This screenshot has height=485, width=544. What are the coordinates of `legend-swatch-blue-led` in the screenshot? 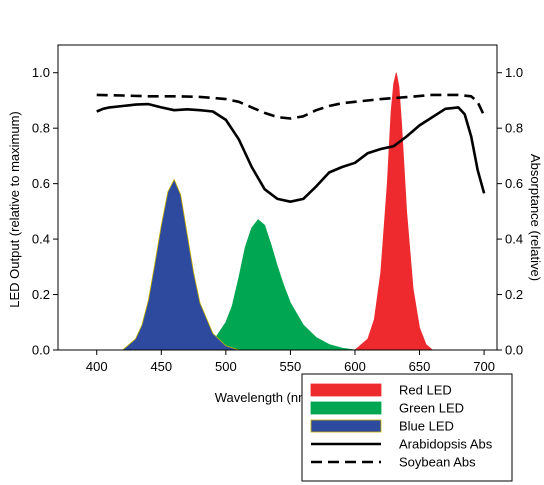 It's located at (346, 426).